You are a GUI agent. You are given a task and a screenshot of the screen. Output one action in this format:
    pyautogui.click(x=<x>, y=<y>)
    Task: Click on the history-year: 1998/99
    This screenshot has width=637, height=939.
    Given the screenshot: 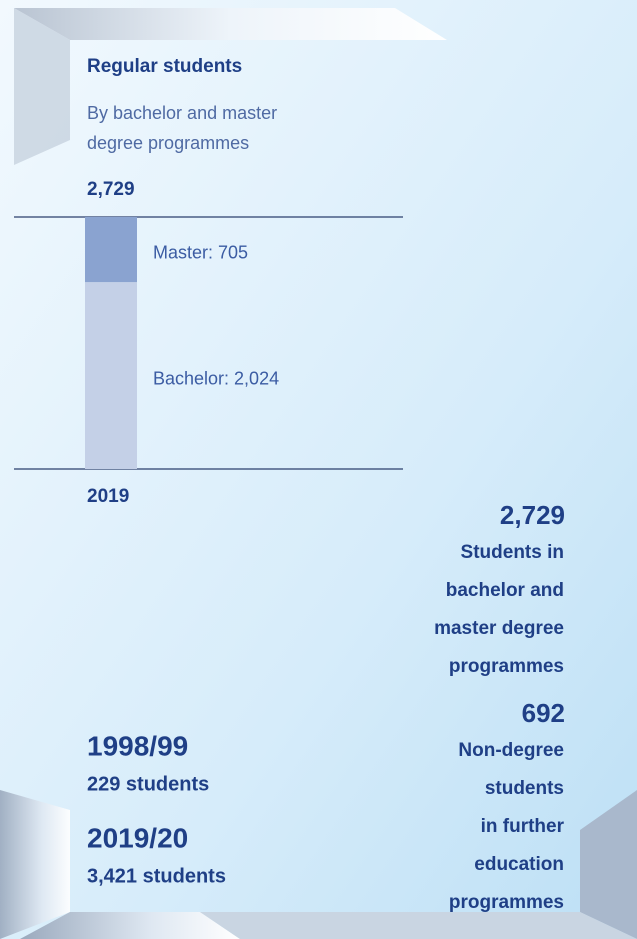 What is the action you would take?
    pyautogui.click(x=137, y=745)
    